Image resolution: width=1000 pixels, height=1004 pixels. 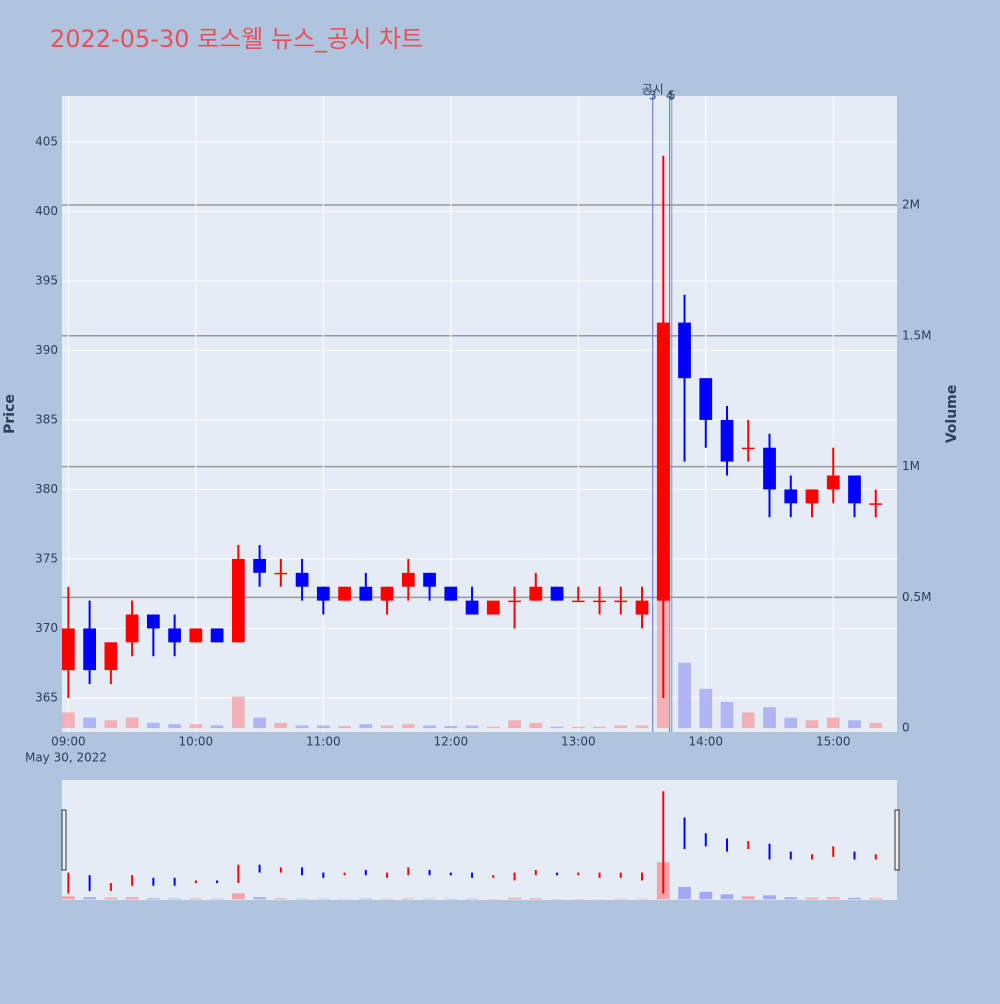 What do you see at coordinates (911, 205) in the screenshot?
I see `y2-tick-label: 2M` at bounding box center [911, 205].